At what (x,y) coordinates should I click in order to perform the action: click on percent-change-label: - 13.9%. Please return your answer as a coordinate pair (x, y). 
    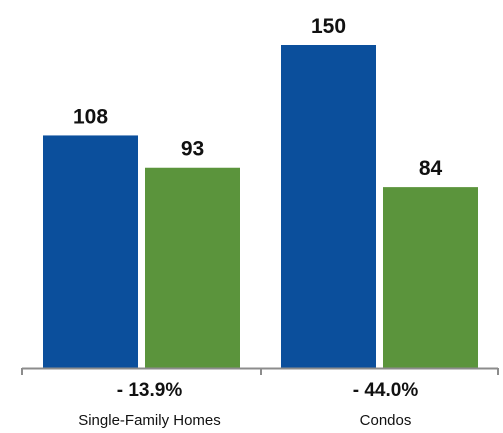
    Looking at the image, I should click on (150, 390).